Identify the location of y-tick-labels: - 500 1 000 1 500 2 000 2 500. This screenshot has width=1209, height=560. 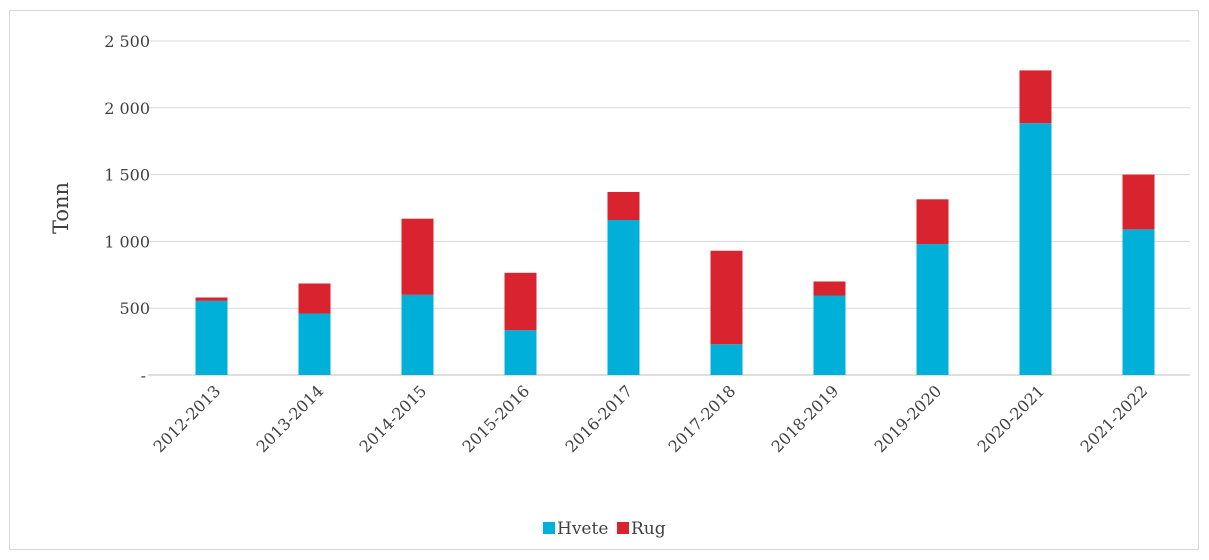
(127, 208).